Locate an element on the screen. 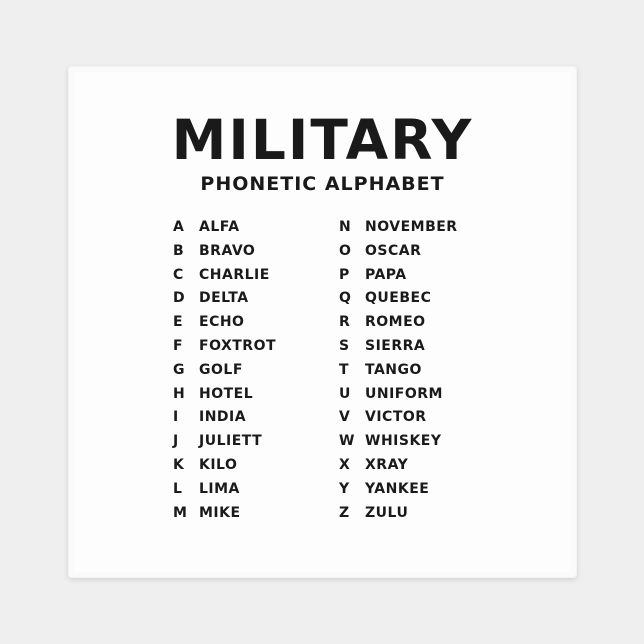 The image size is (644, 644). letter: U is located at coordinates (345, 393).